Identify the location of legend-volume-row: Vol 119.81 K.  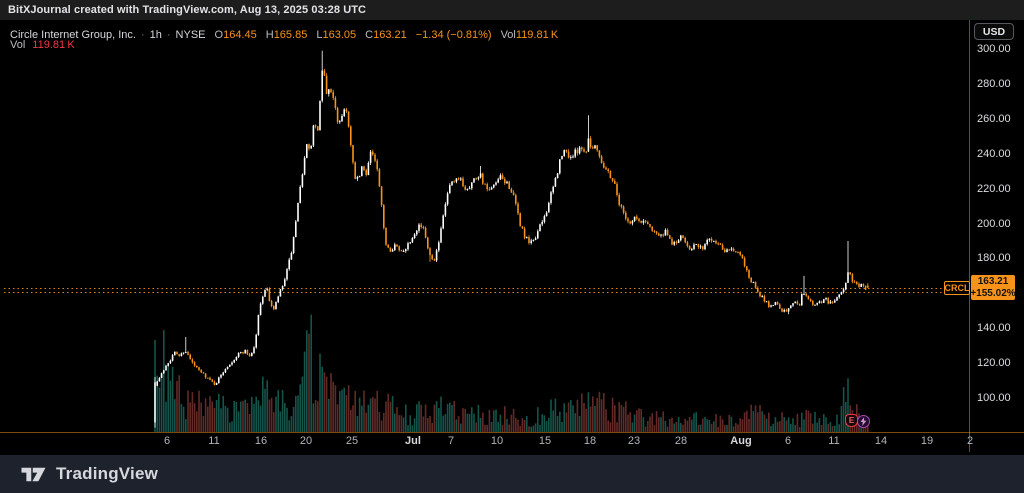
(284, 46).